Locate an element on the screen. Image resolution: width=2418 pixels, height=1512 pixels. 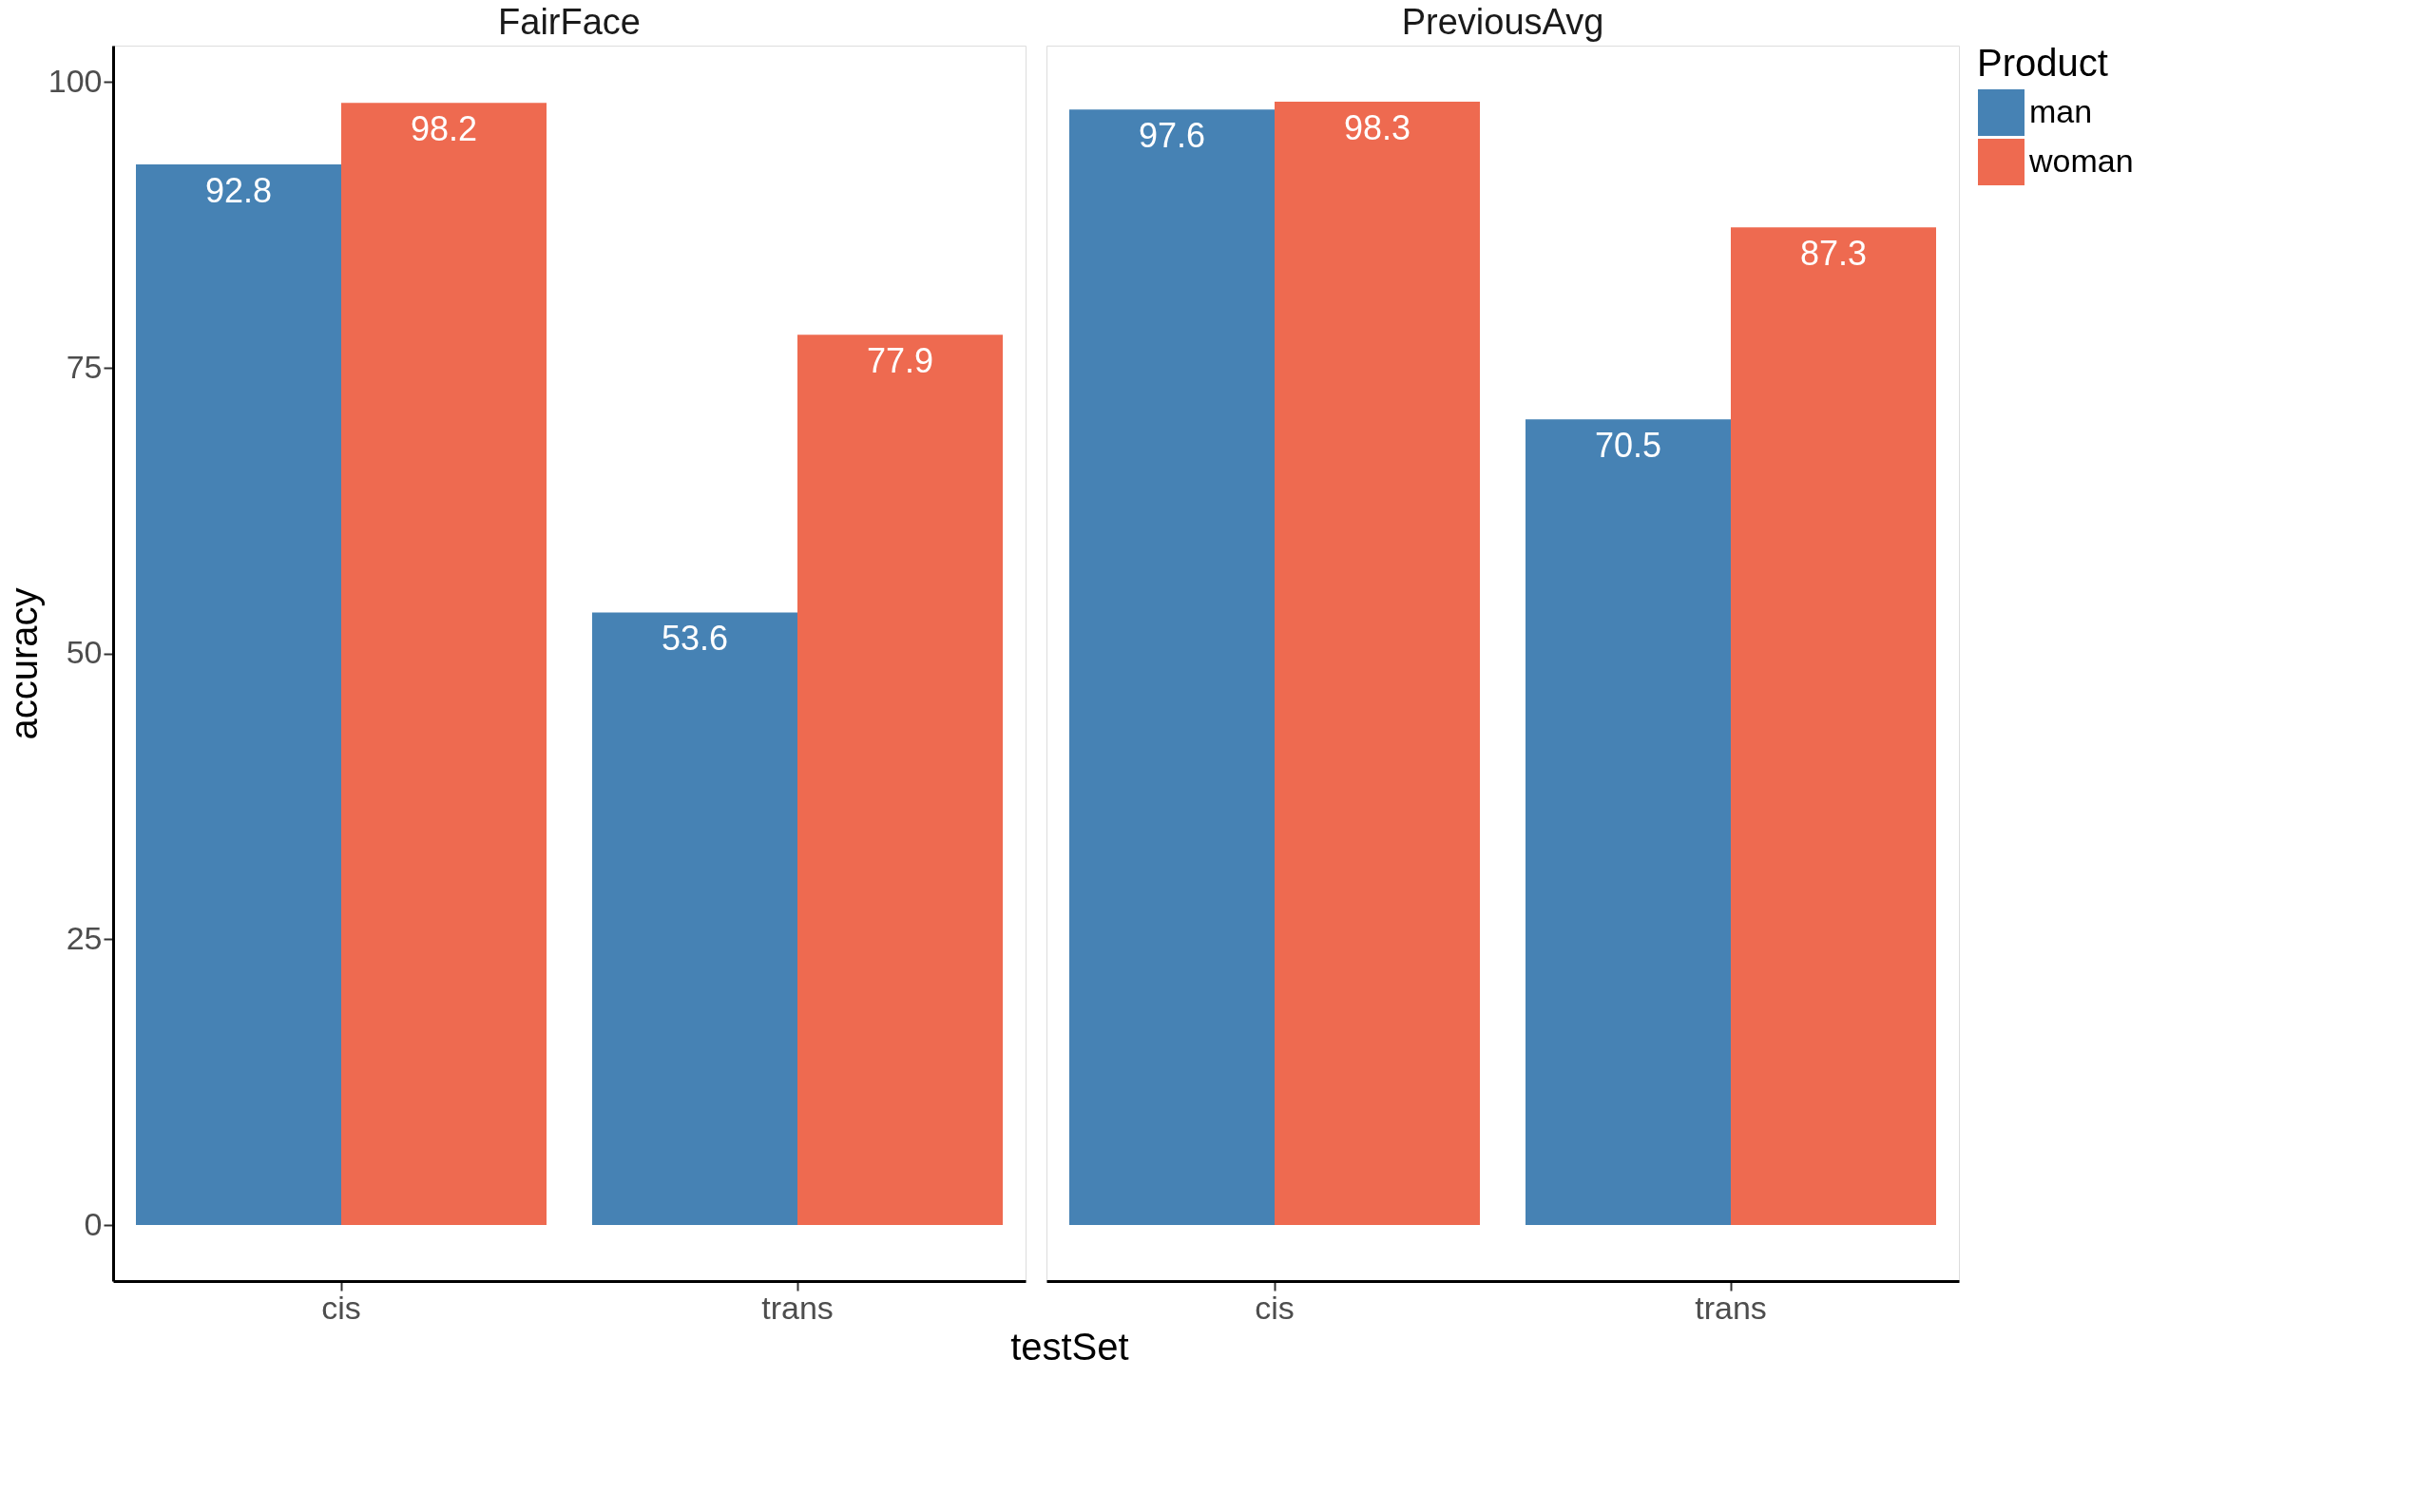
y-tick-label: 25 is located at coordinates (84, 937).